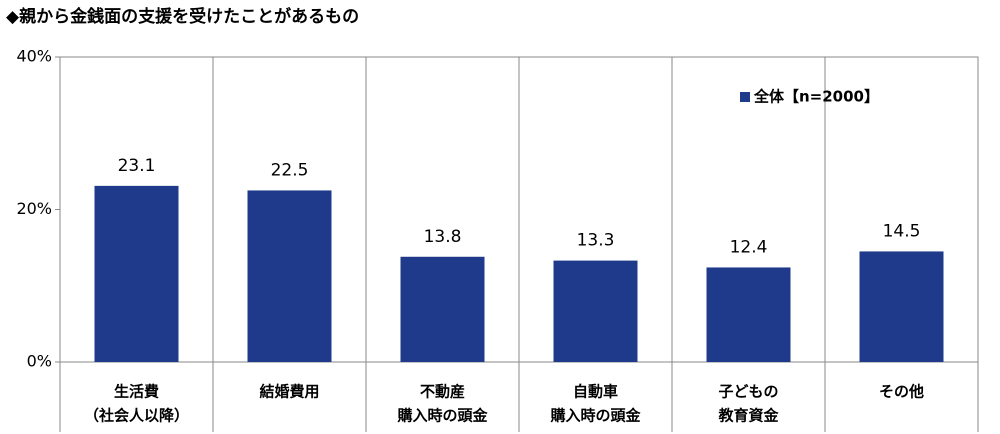  Describe the element at coordinates (443, 237) in the screenshot. I see `data-label: 13.8` at that location.